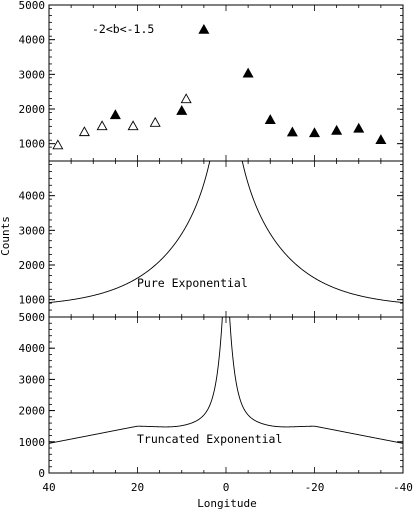 This screenshot has width=413, height=511. Describe the element at coordinates (41, 473) in the screenshot. I see `y-tick-label: 0` at that location.